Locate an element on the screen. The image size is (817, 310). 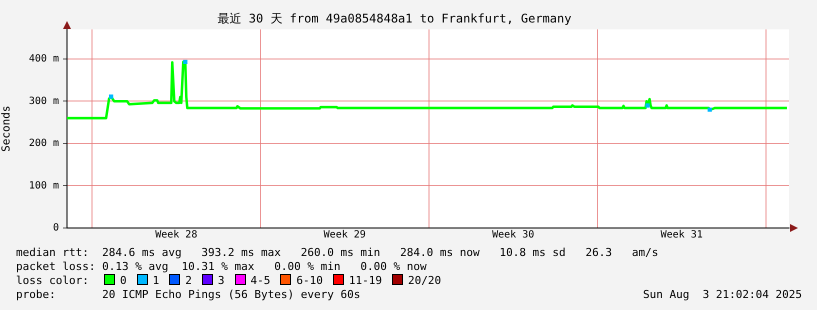
text: packet loss: 0.13 % avg 10.31 % max 0.00 % min 0.00 % now is located at coordinates (221, 267).